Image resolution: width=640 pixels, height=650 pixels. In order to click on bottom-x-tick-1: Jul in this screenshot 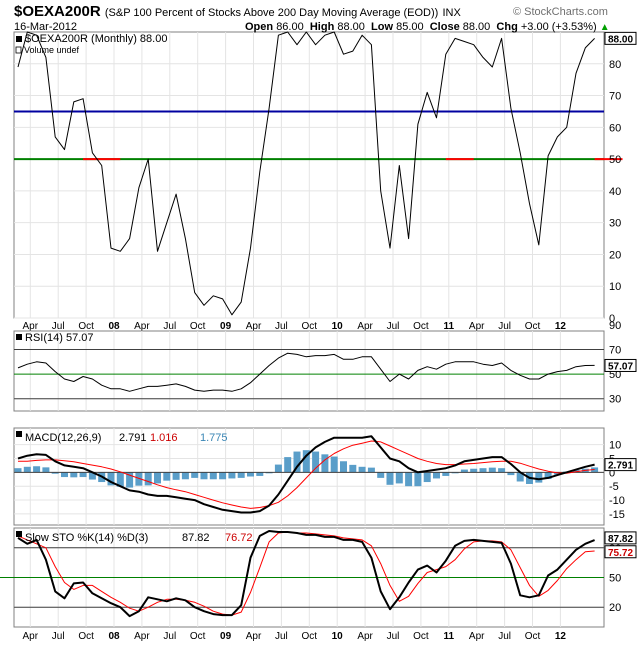, I will do `click(58, 636)`.